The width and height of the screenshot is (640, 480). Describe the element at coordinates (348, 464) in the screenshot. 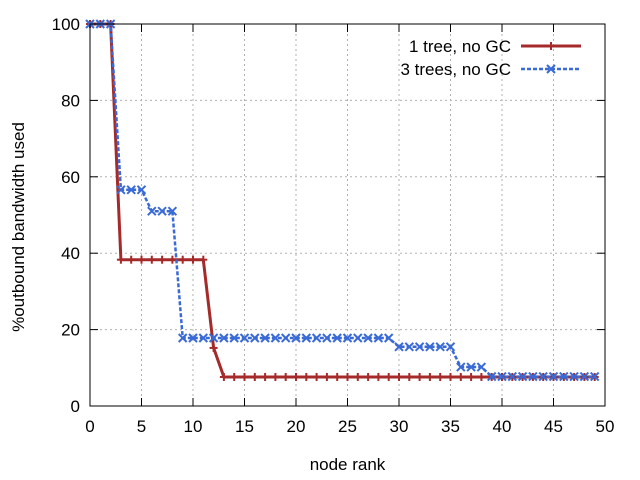

I see `x-axis-title: node rank` at that location.